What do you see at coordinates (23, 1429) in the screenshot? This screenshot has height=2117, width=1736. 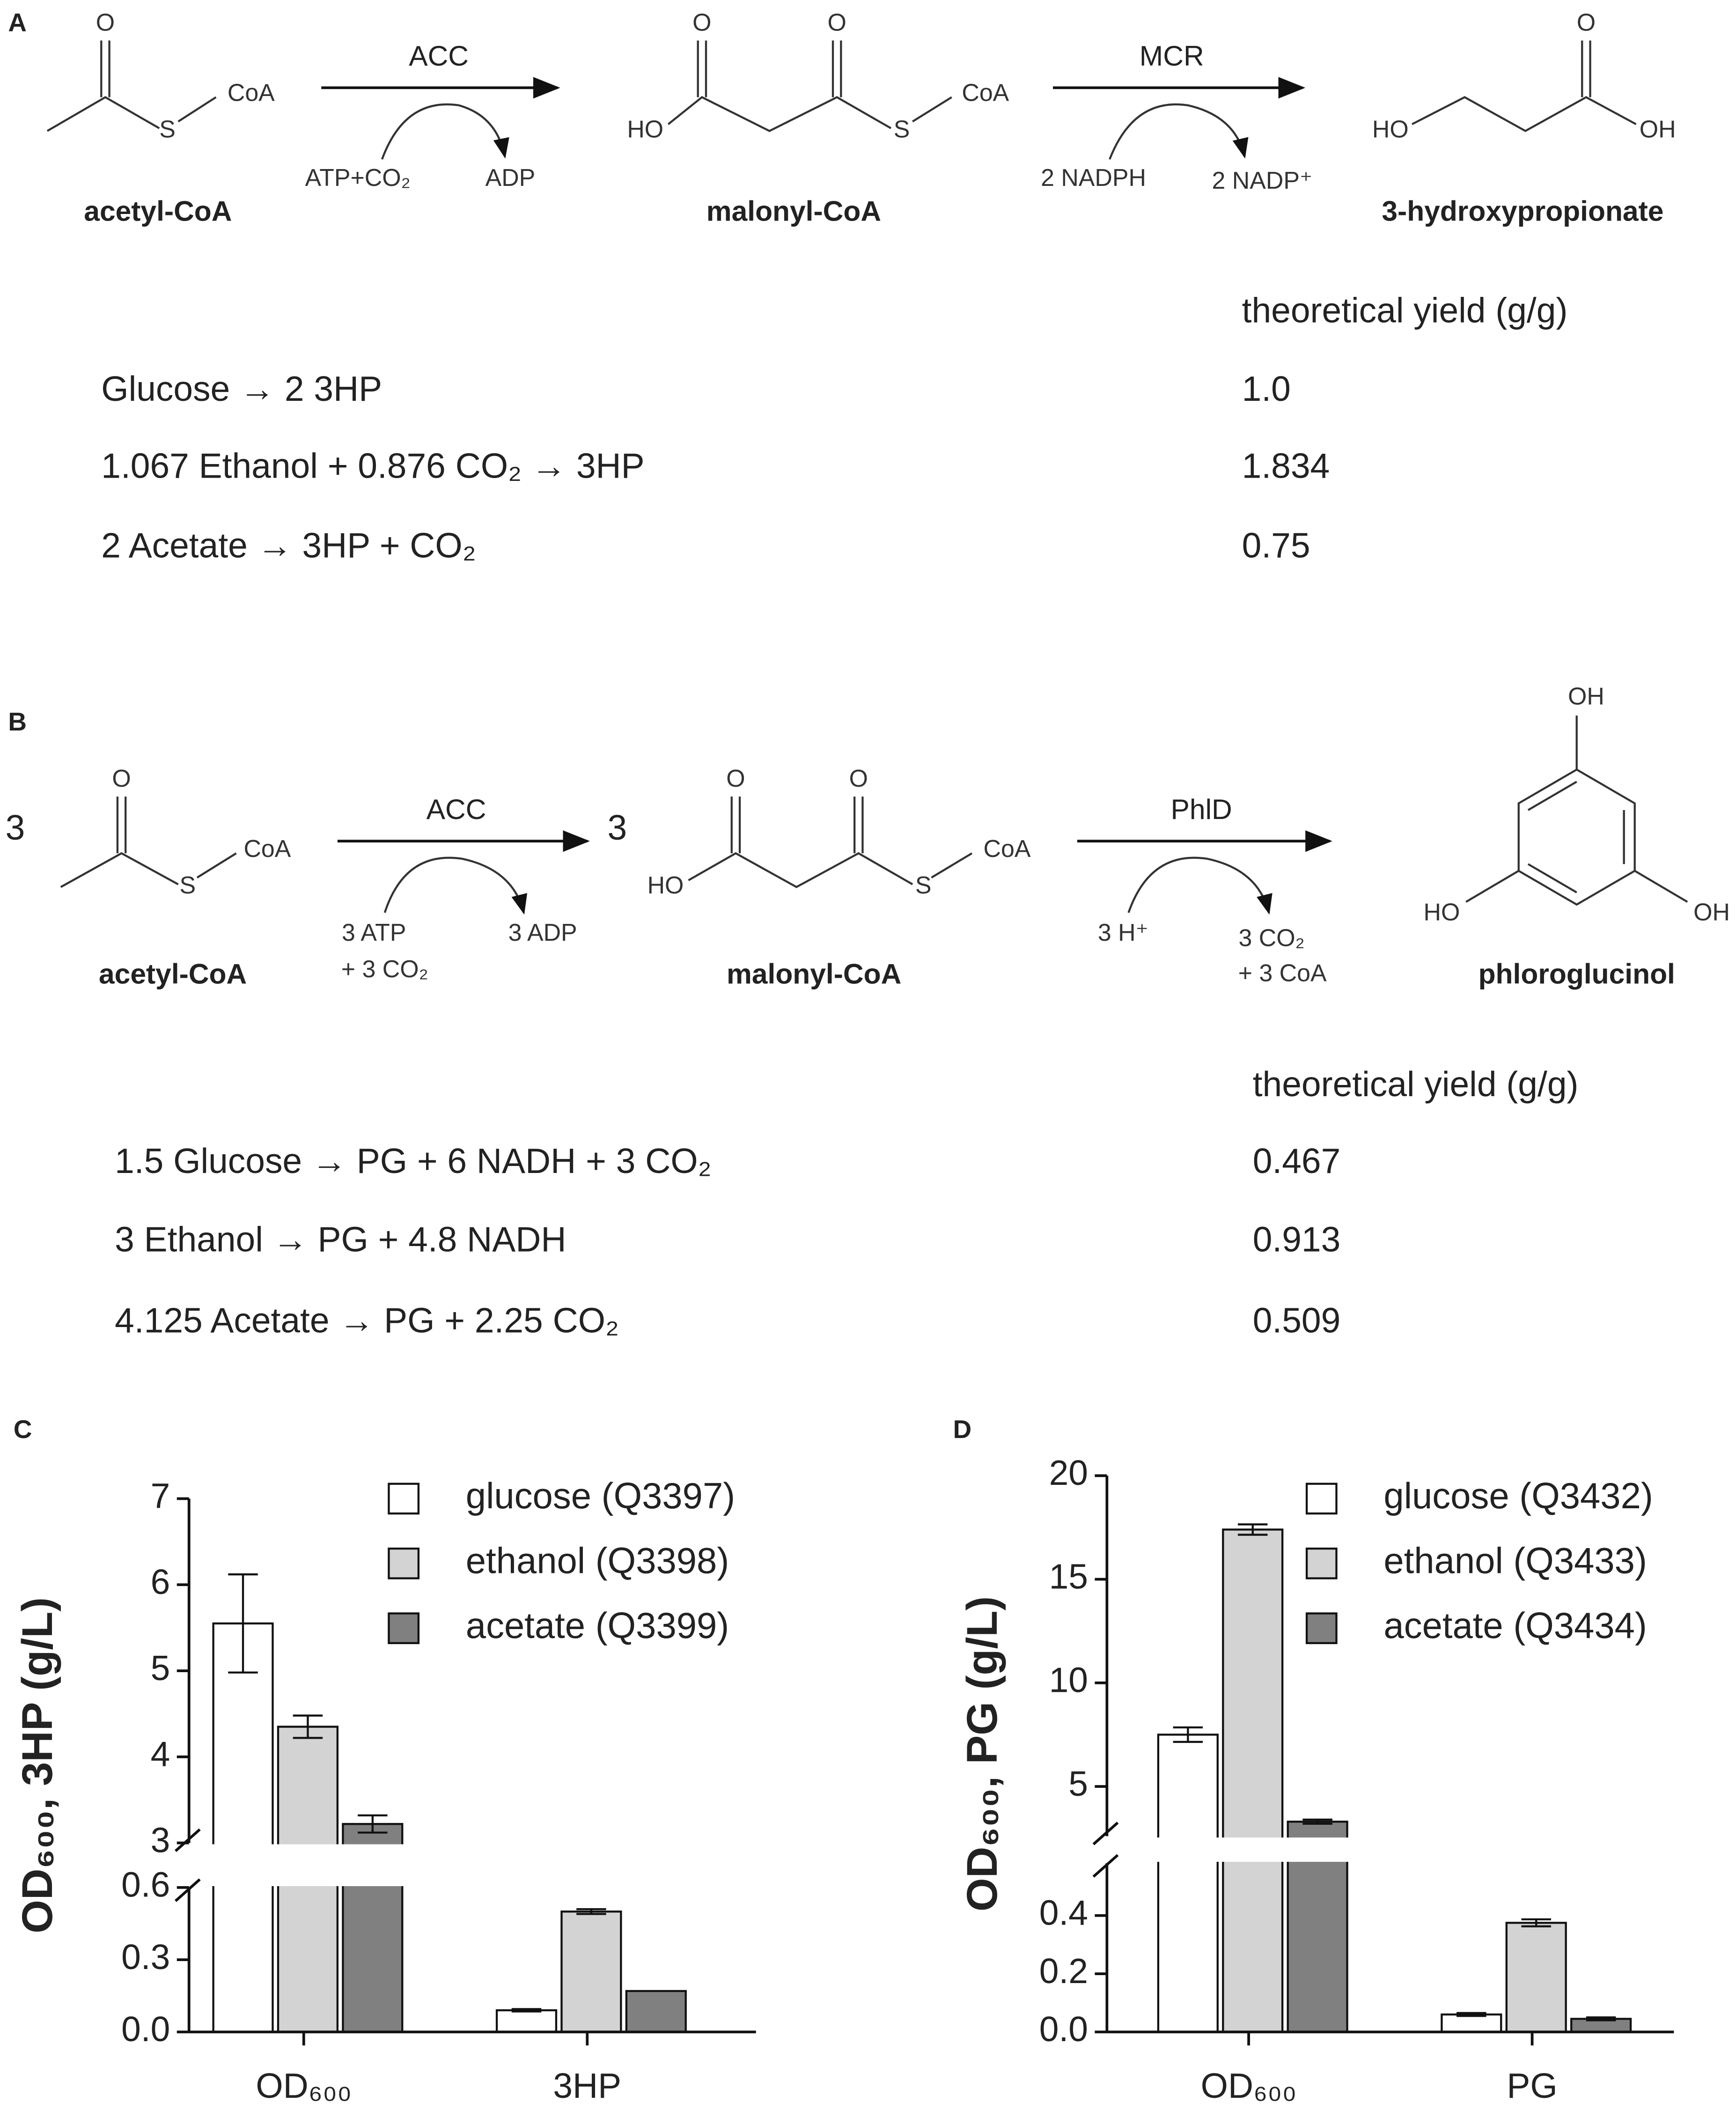 I see `panel-label: C` at bounding box center [23, 1429].